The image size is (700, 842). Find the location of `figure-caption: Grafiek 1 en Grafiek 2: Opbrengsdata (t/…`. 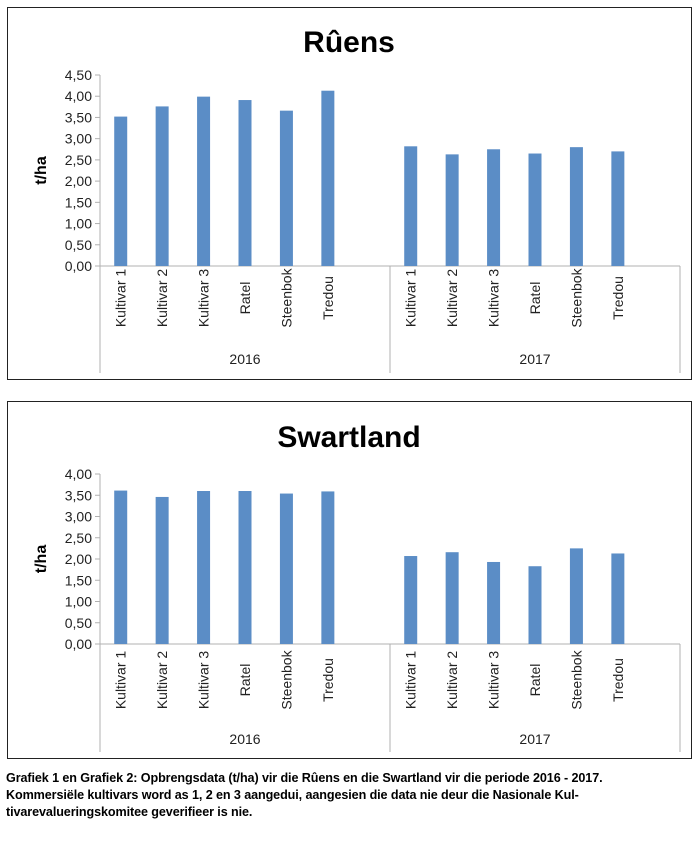

figure-caption: Grafiek 1 en Grafiek 2: Opbrengsdata (t/… is located at coordinates (350, 795).